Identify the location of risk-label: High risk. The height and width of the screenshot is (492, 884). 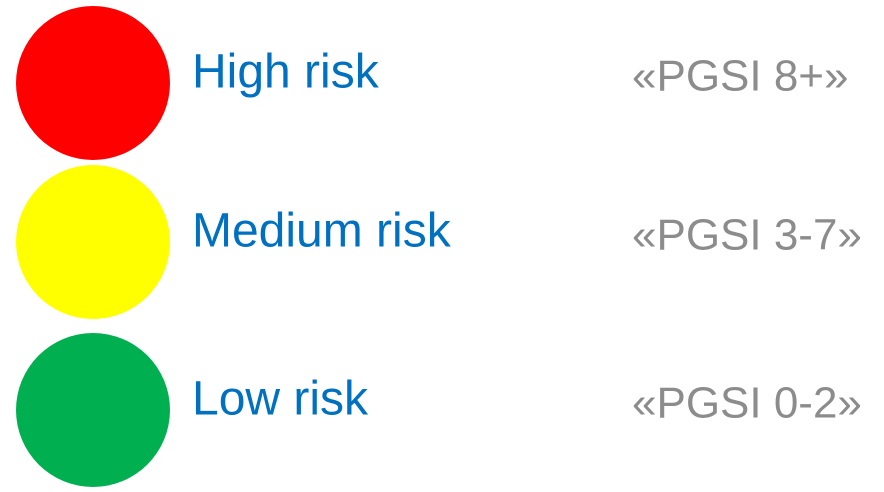
(286, 72).